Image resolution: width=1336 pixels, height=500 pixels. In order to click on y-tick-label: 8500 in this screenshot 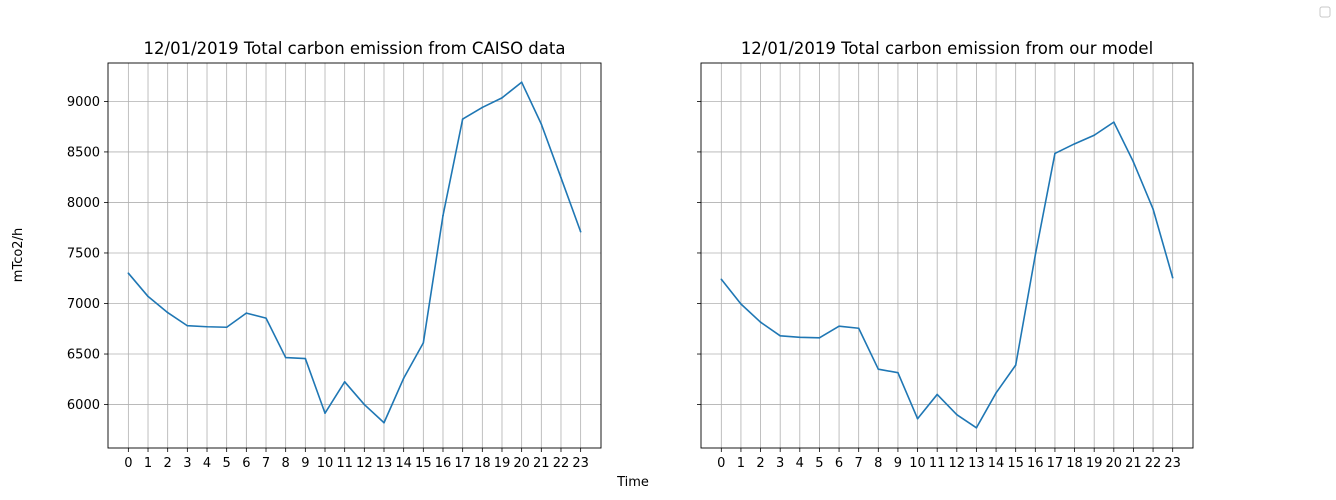, I will do `click(83, 152)`.